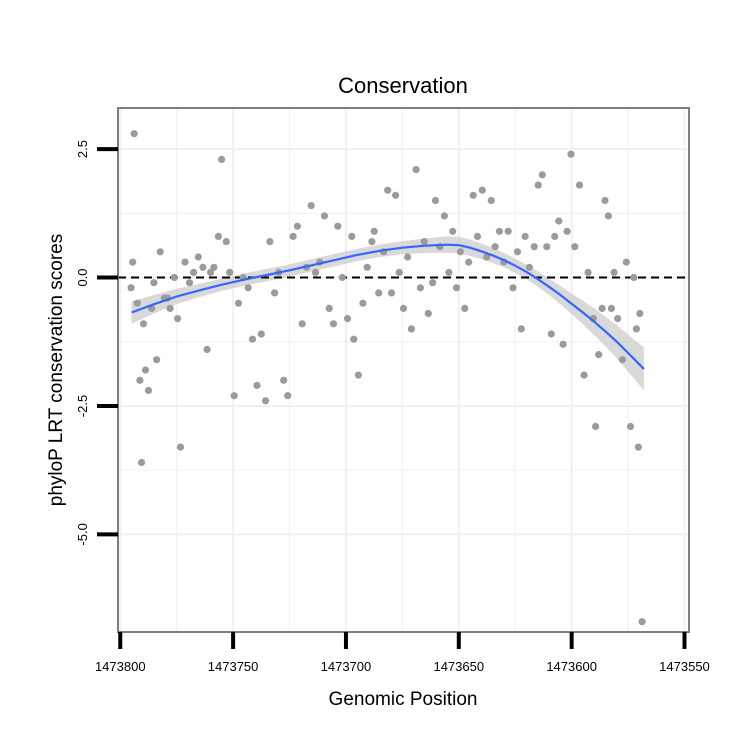  Describe the element at coordinates (346, 666) in the screenshot. I see `x-tick-label: 1473700` at that location.